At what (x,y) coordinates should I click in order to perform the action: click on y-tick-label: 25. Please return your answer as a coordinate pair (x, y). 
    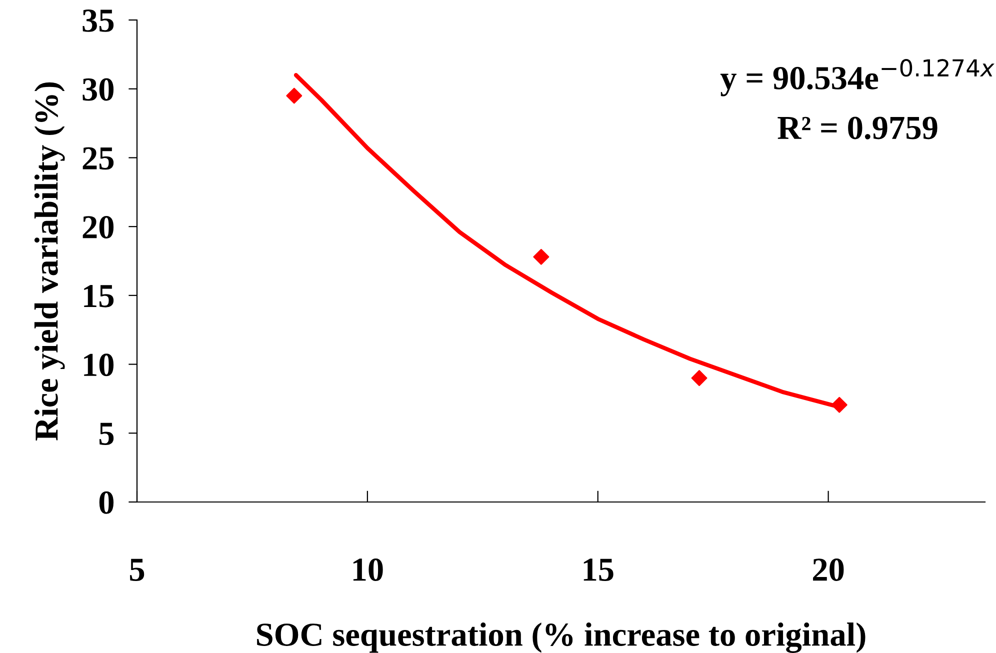
    Looking at the image, I should click on (98, 158).